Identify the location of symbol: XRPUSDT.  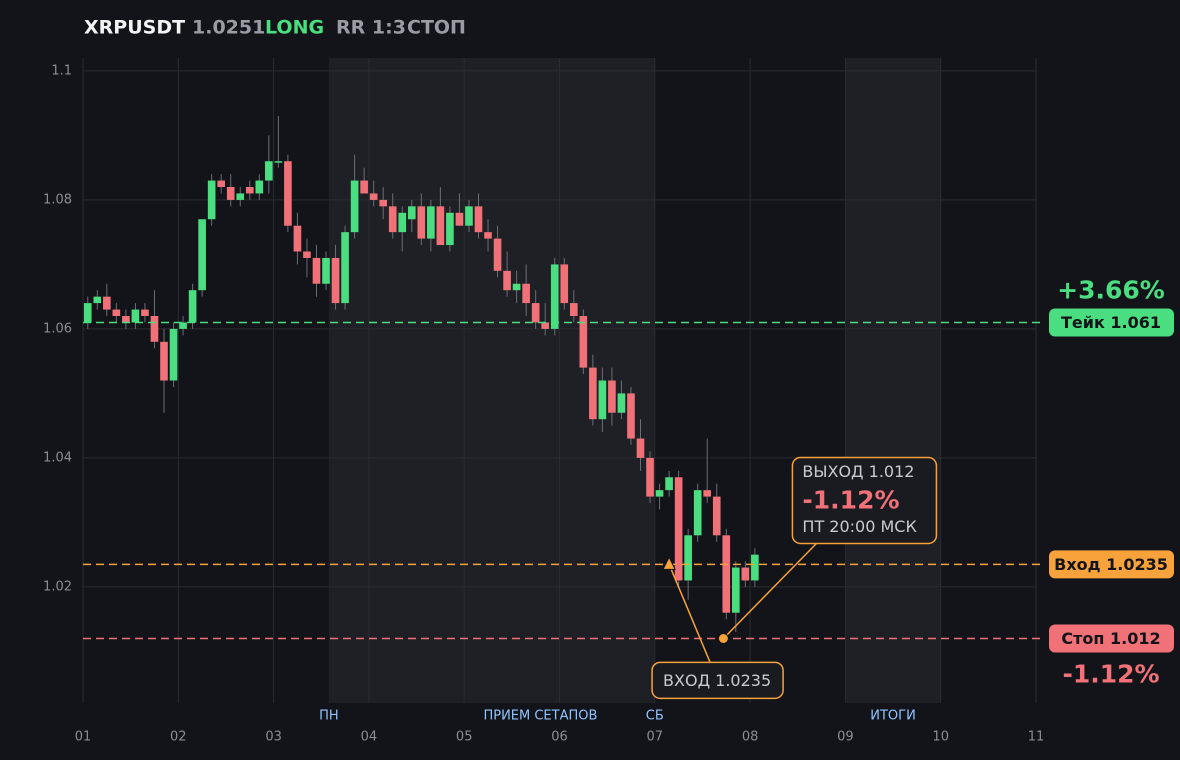
(134, 28).